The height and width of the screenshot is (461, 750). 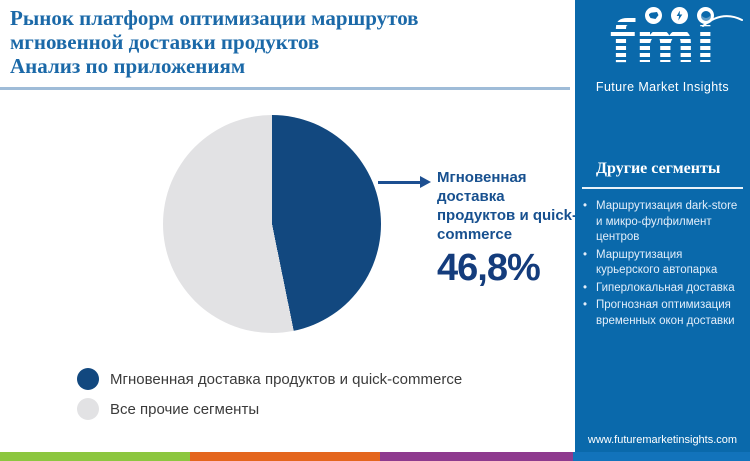 What do you see at coordinates (705, 15) in the screenshot?
I see `globe-icon` at bounding box center [705, 15].